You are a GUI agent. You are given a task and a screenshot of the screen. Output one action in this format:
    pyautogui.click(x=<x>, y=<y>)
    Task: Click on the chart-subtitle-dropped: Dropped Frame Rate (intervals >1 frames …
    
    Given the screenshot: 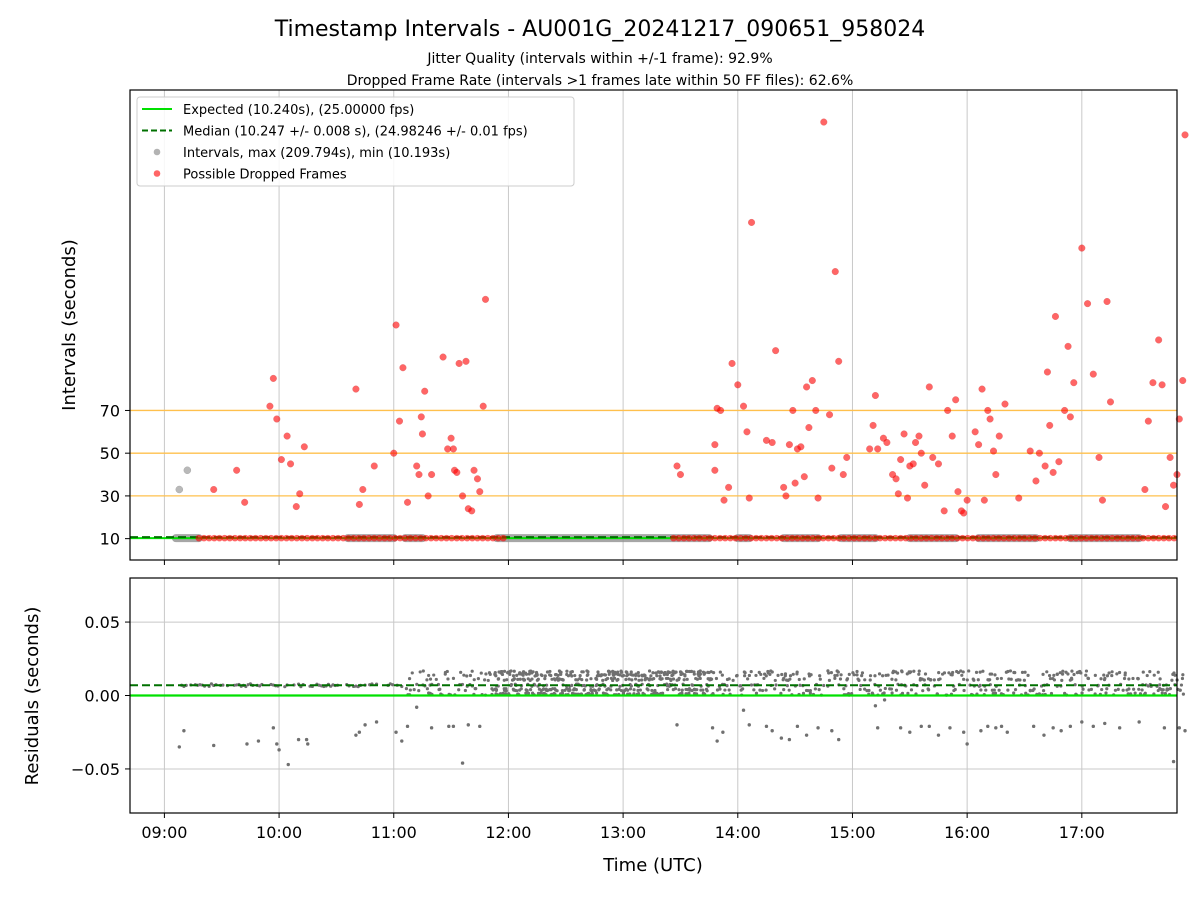 What is the action you would take?
    pyautogui.click(x=600, y=81)
    